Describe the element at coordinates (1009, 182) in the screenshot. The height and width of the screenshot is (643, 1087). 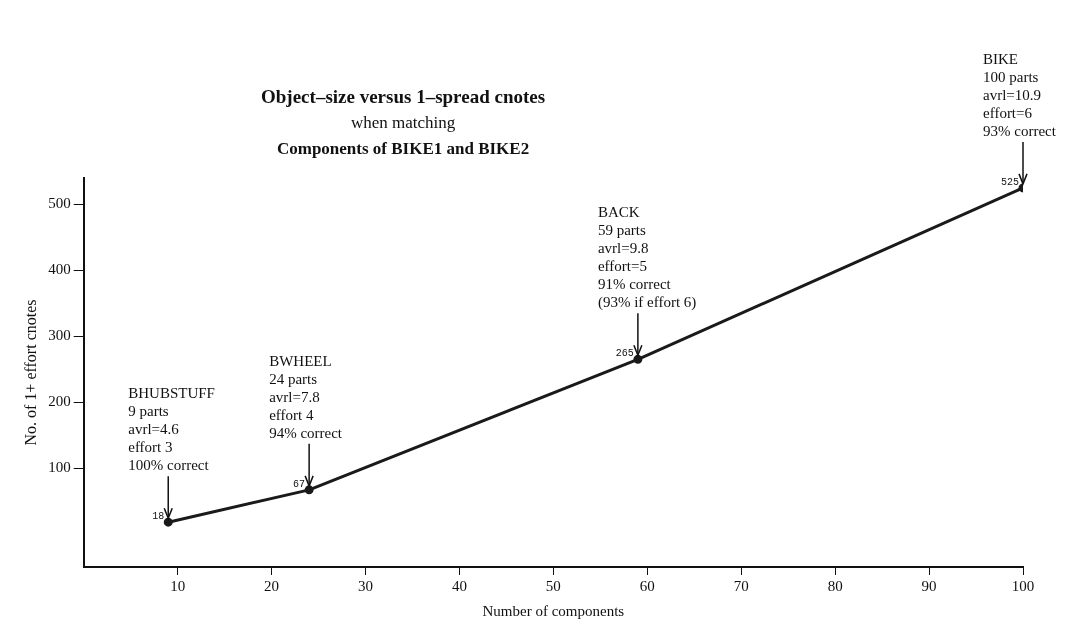
I see `data-label: 525` at that location.